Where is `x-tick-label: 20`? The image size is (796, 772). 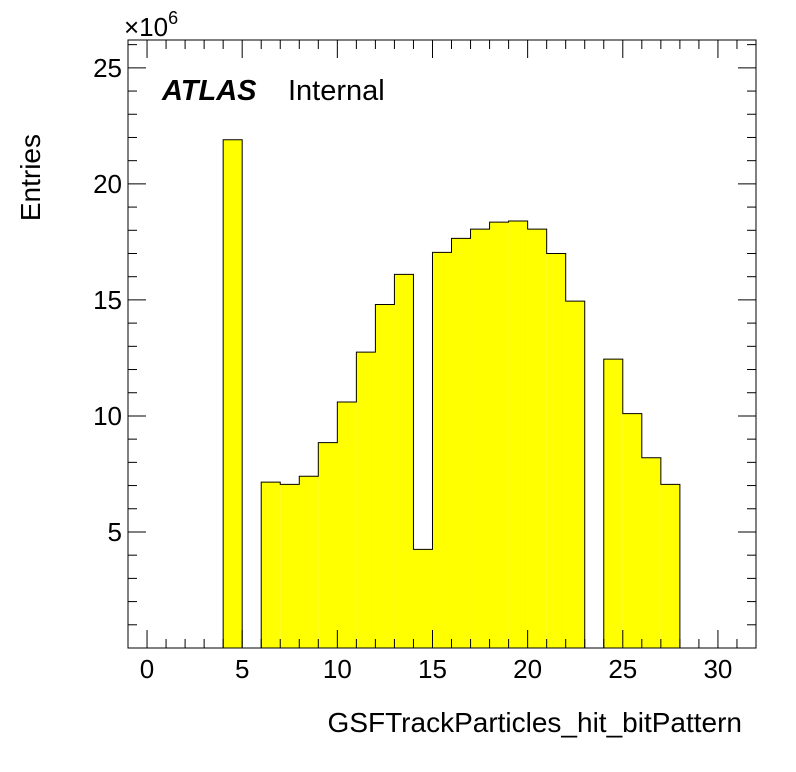 x-tick-label: 20 is located at coordinates (527, 669).